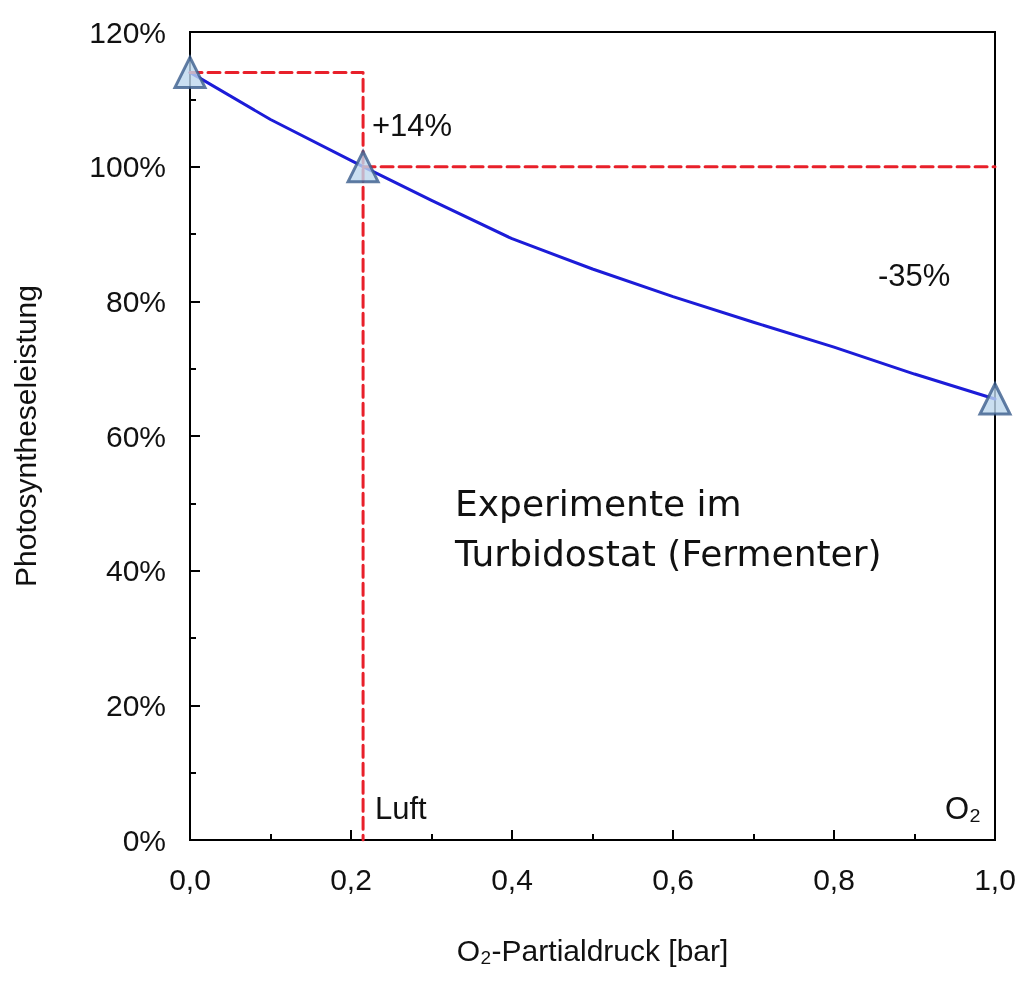 Image resolution: width=1030 pixels, height=1001 pixels. Describe the element at coordinates (401, 808) in the screenshot. I see `annotation: Luft` at that location.